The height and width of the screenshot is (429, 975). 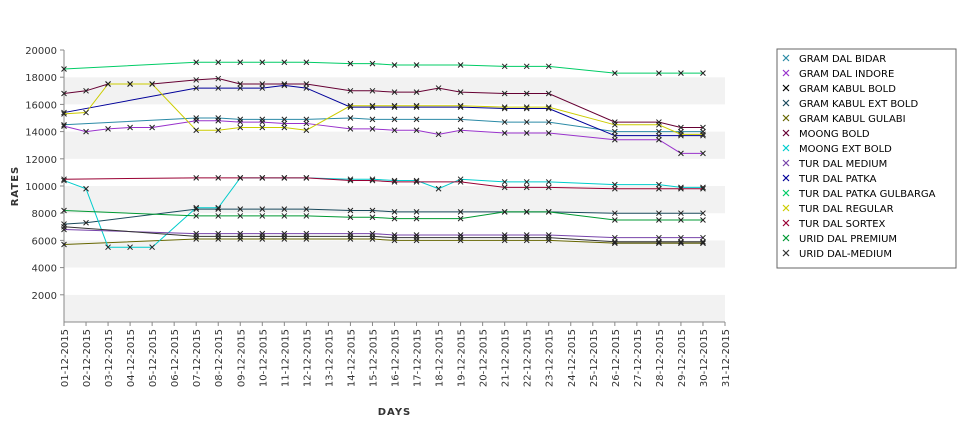 What do you see at coordinates (462, 358) in the screenshot?
I see `x-tick-label: 19-12-2015` at bounding box center [462, 358].